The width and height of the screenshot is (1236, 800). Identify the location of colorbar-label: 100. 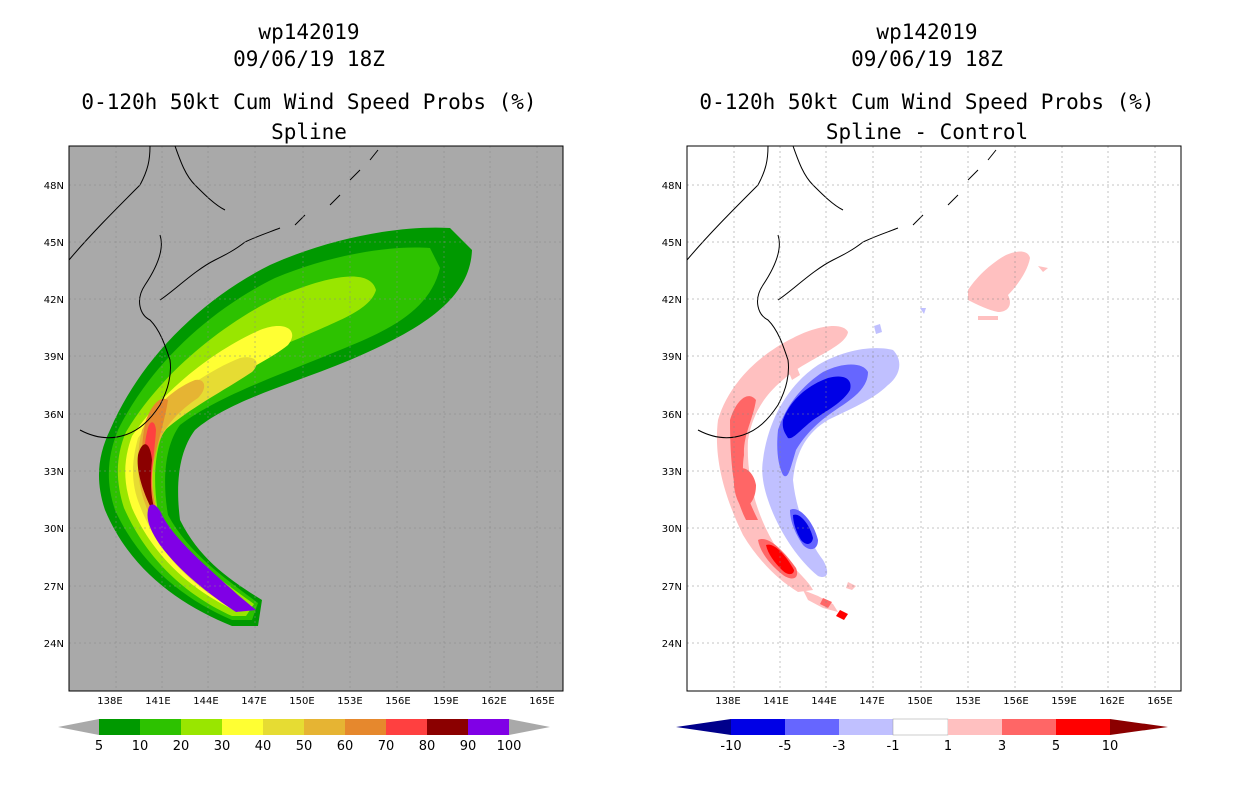
(509, 746).